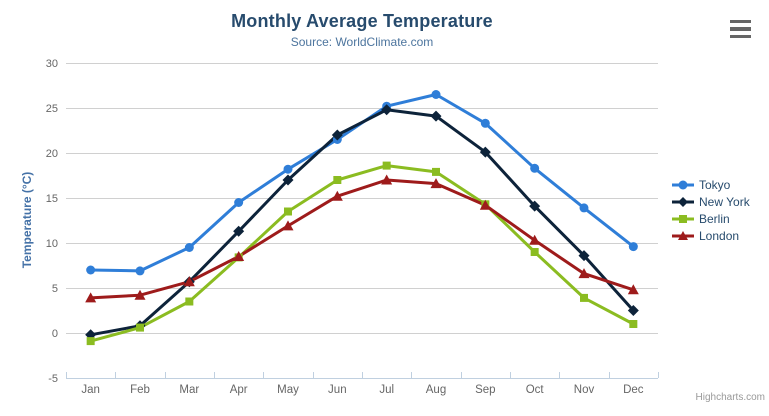 This screenshot has height=416, width=769. What do you see at coordinates (53, 379) in the screenshot?
I see `y-axis-tick-label: -5` at bounding box center [53, 379].